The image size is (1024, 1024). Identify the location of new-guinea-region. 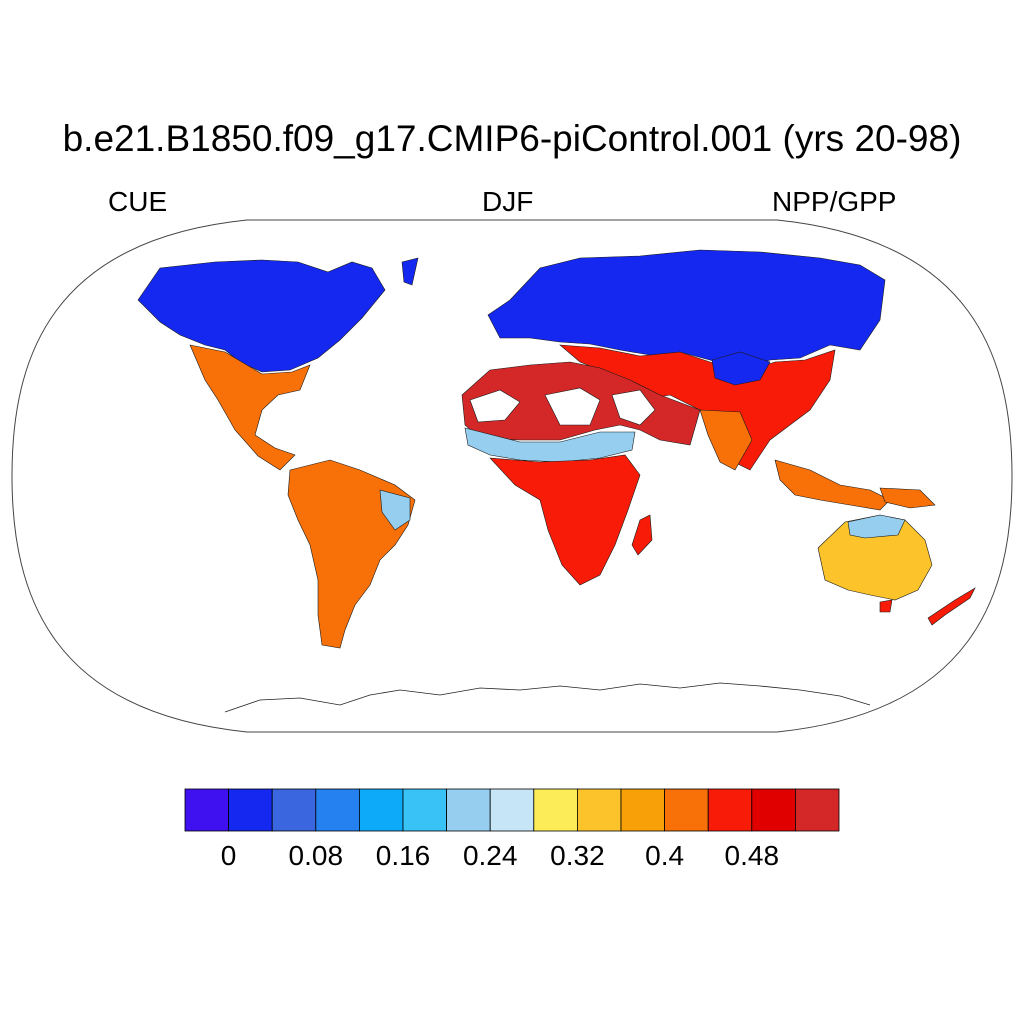
(907, 498).